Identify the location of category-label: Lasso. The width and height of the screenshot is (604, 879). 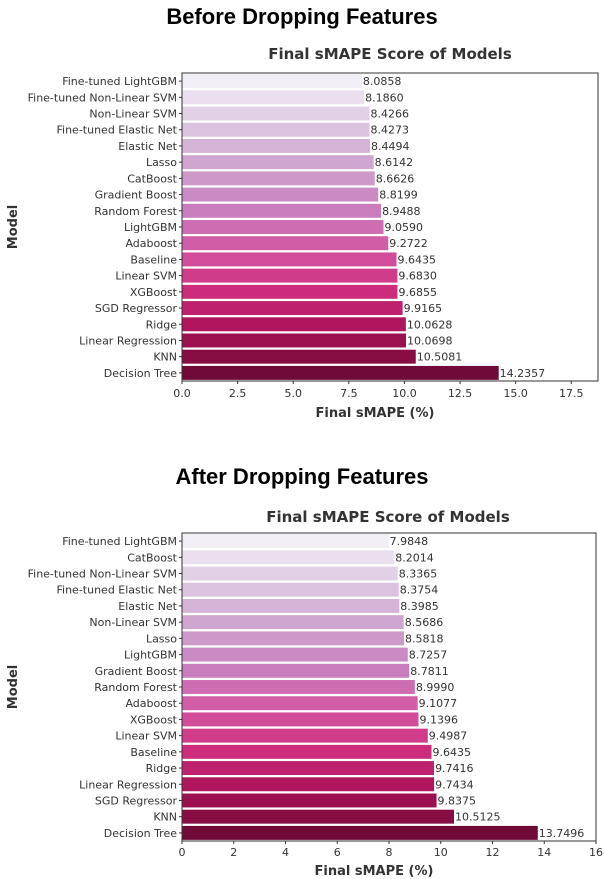
(161, 638).